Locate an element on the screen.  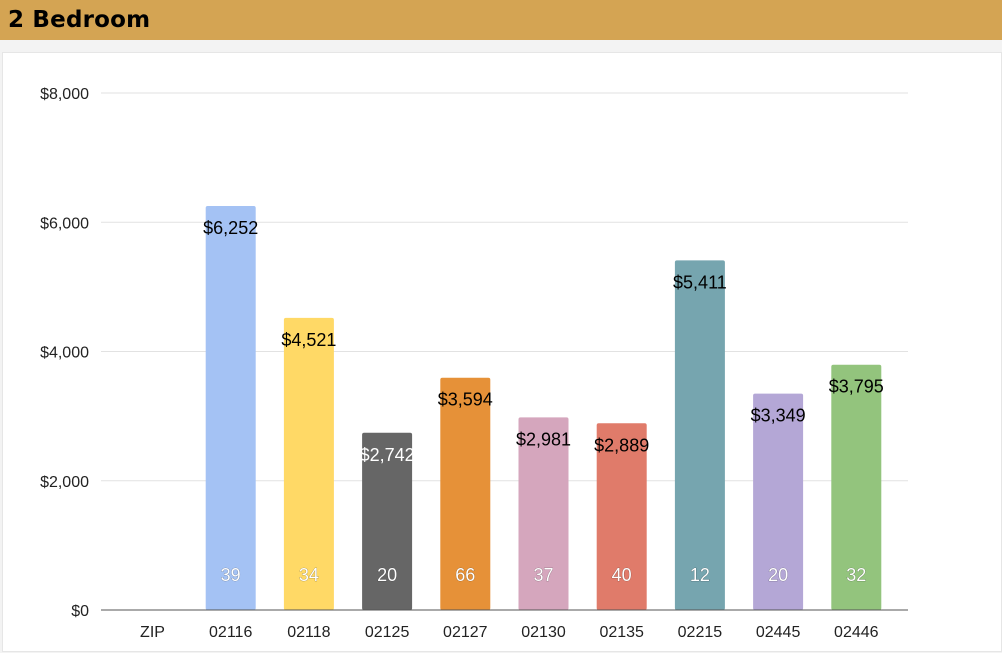
bar-value-label: $2,981 is located at coordinates (543, 439).